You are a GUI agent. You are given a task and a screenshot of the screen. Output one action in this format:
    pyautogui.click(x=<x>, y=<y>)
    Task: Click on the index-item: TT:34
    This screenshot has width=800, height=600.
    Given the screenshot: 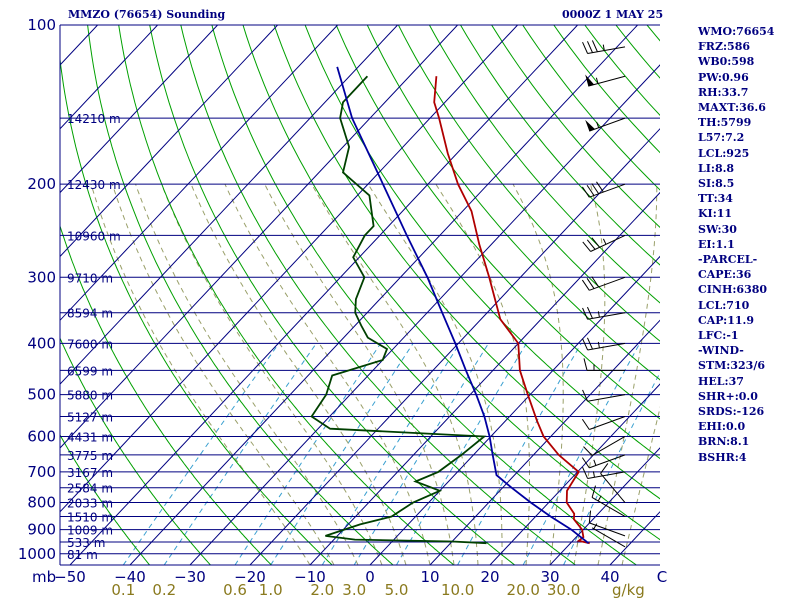 What is the action you would take?
    pyautogui.click(x=715, y=199)
    